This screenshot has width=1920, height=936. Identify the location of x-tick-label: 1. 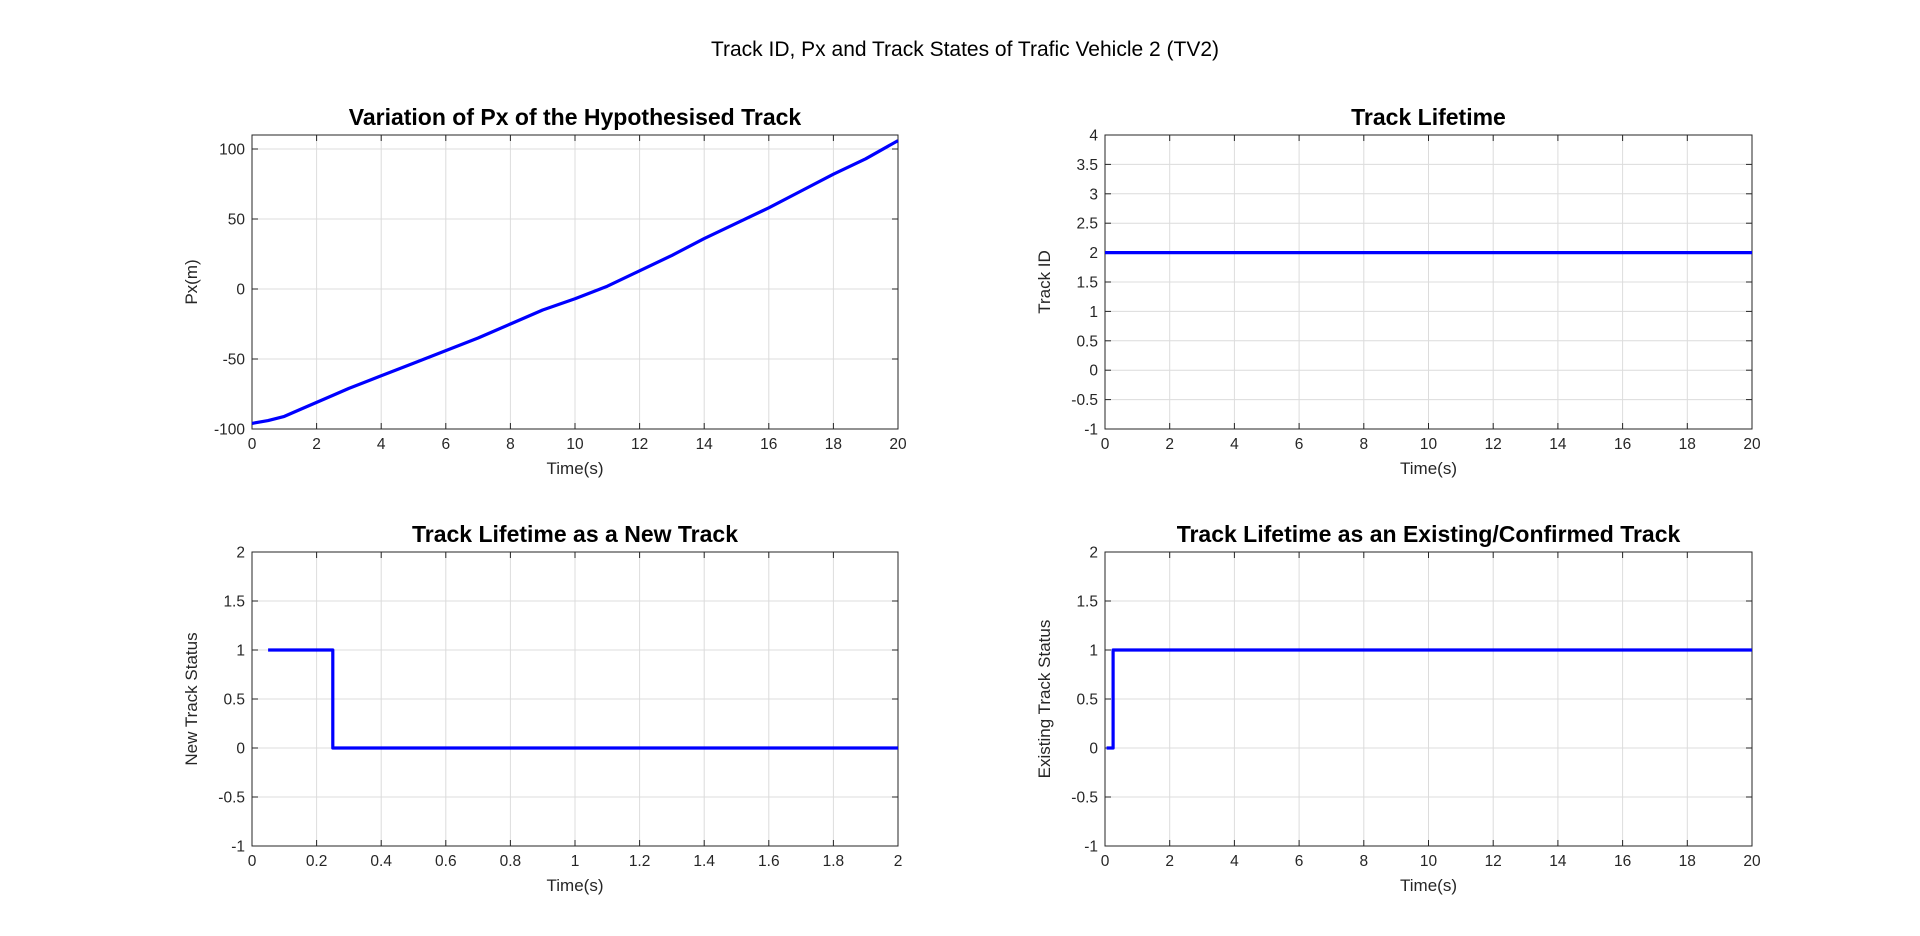
(575, 861).